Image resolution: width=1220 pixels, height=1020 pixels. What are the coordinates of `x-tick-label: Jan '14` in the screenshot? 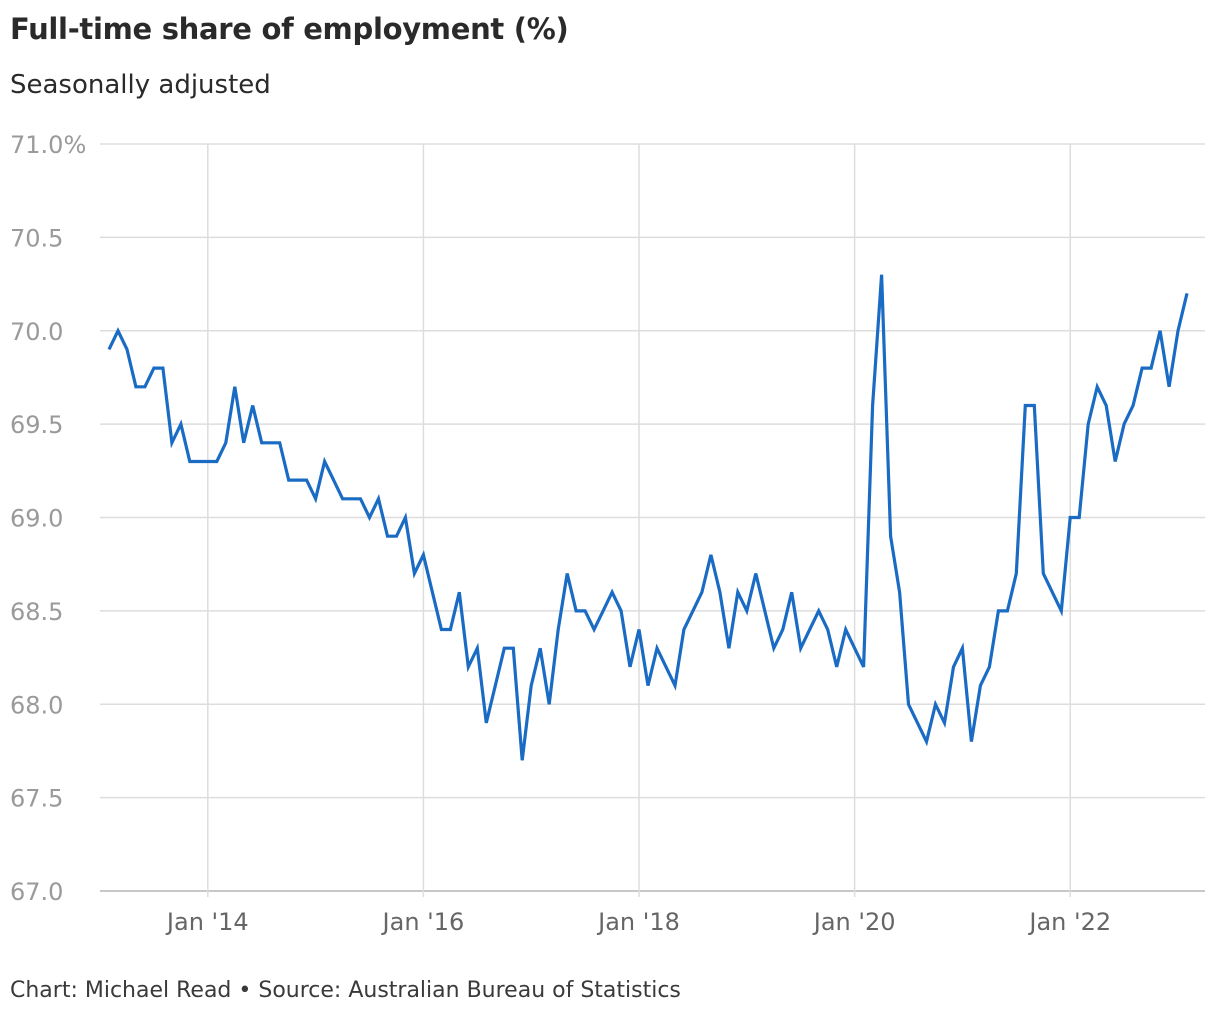 It's located at (207, 922).